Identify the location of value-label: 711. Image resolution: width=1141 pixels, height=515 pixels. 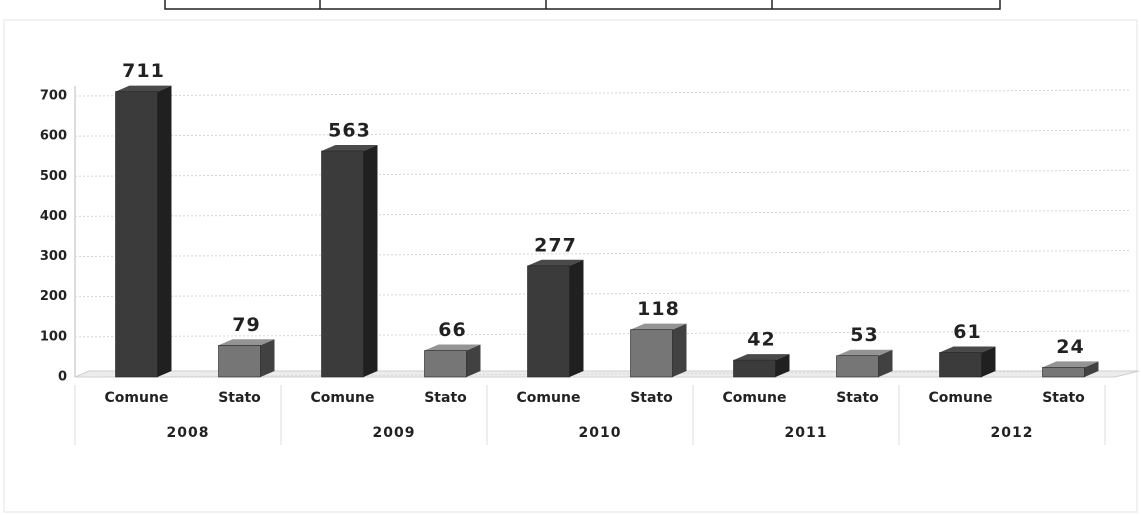
(143, 71).